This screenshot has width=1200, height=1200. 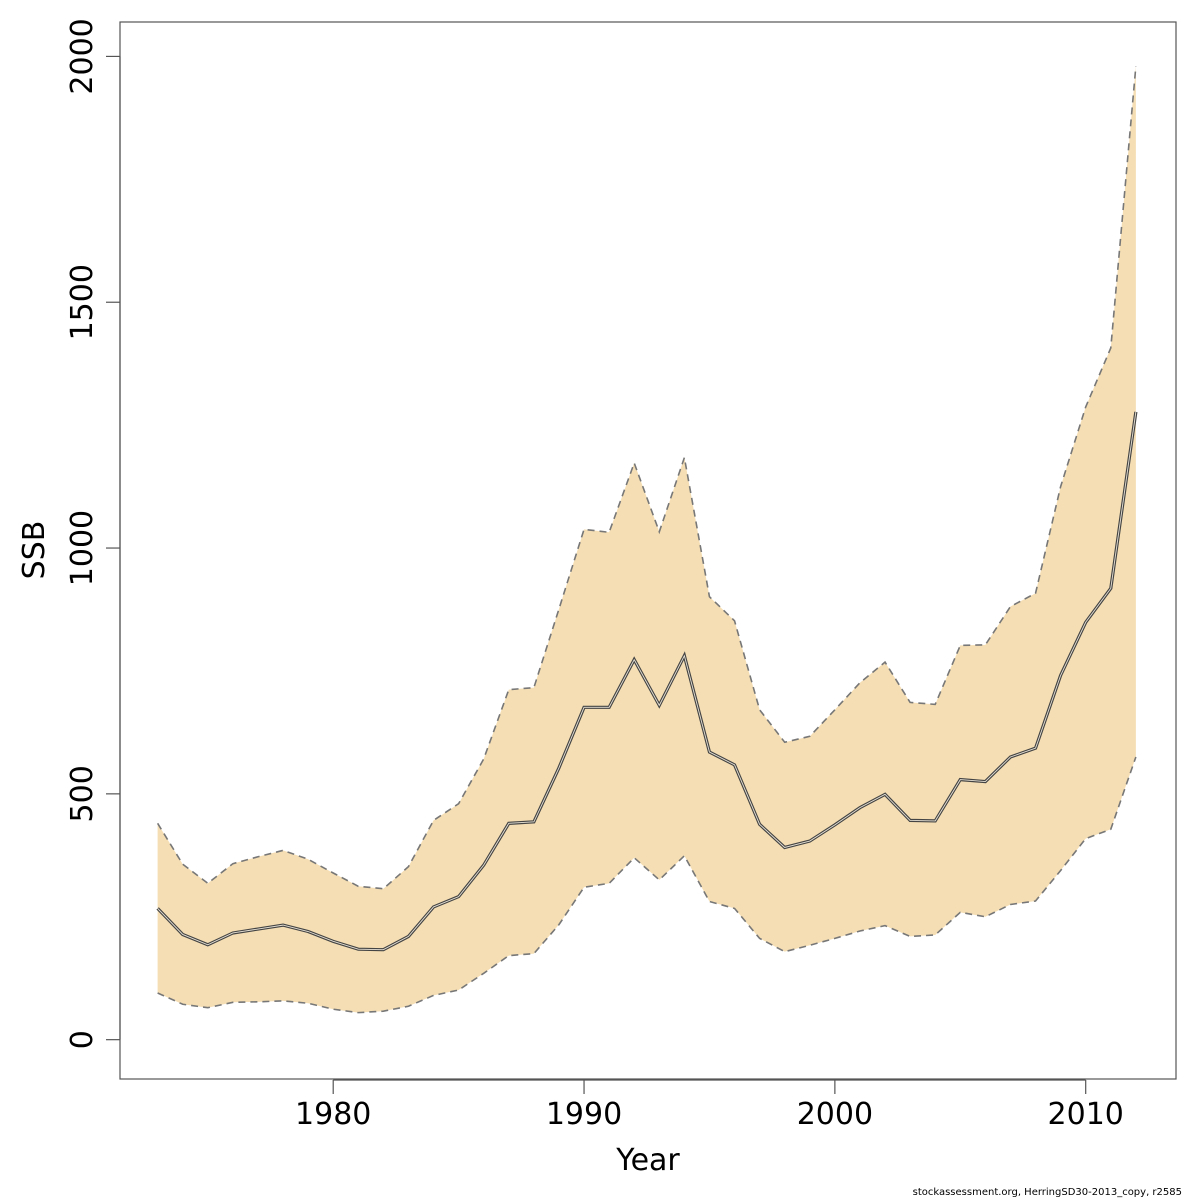 What do you see at coordinates (82, 302) in the screenshot?
I see `y-tick-label-1500: 1500` at bounding box center [82, 302].